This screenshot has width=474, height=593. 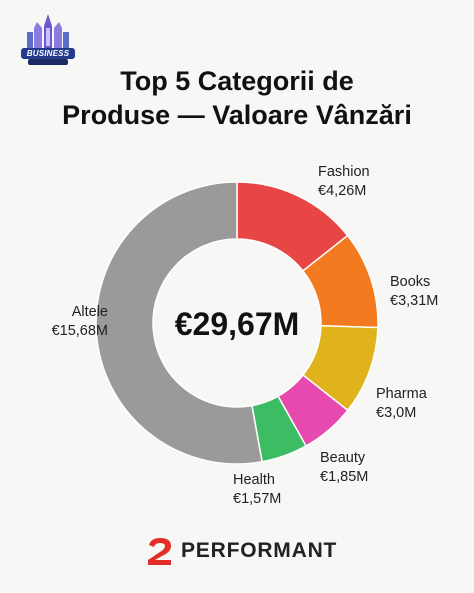 What do you see at coordinates (257, 499) in the screenshot?
I see `slice-value: €1,57M` at bounding box center [257, 499].